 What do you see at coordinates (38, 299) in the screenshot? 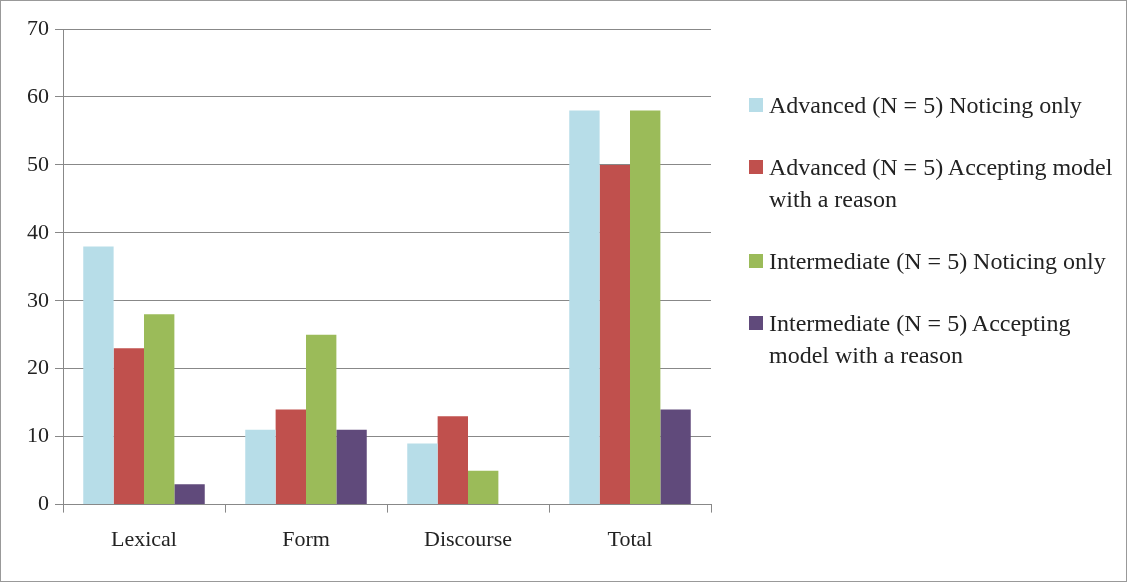
I see `y-tick-label: 30` at bounding box center [38, 299].